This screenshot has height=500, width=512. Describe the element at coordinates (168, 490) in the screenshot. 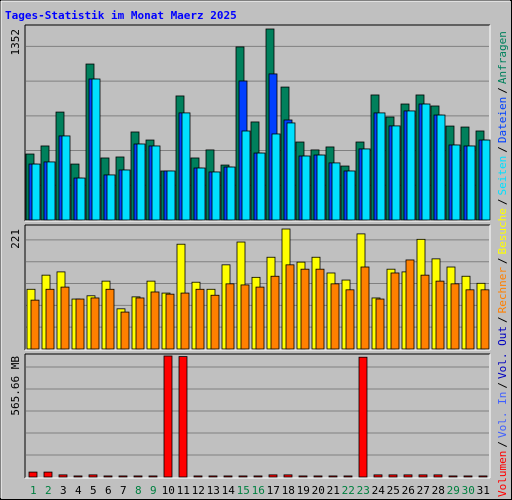

I see `x-tick-label: 10` at that location.